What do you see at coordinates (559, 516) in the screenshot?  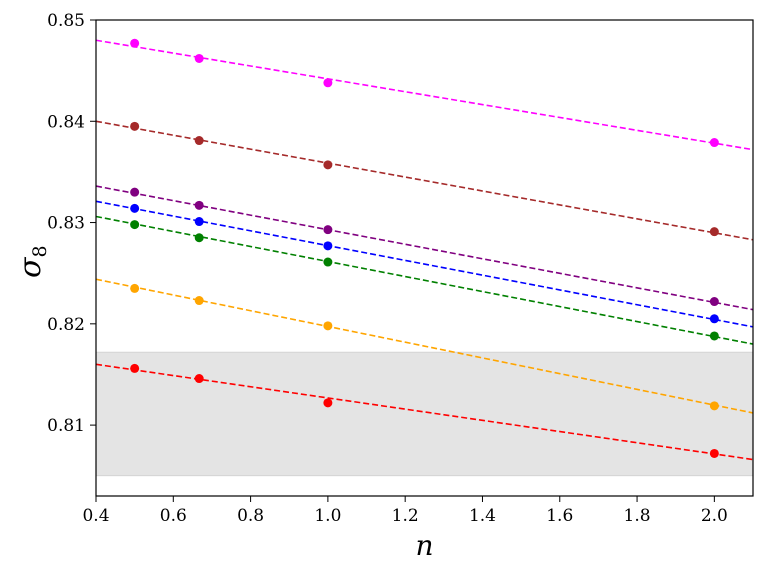 I see `x-tick-label: 1.6` at bounding box center [559, 516].